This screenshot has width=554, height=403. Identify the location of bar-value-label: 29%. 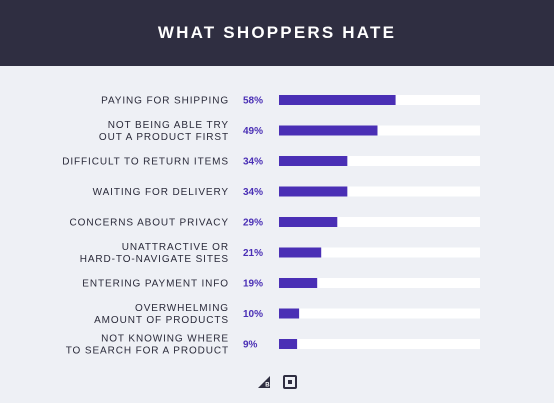
(253, 223).